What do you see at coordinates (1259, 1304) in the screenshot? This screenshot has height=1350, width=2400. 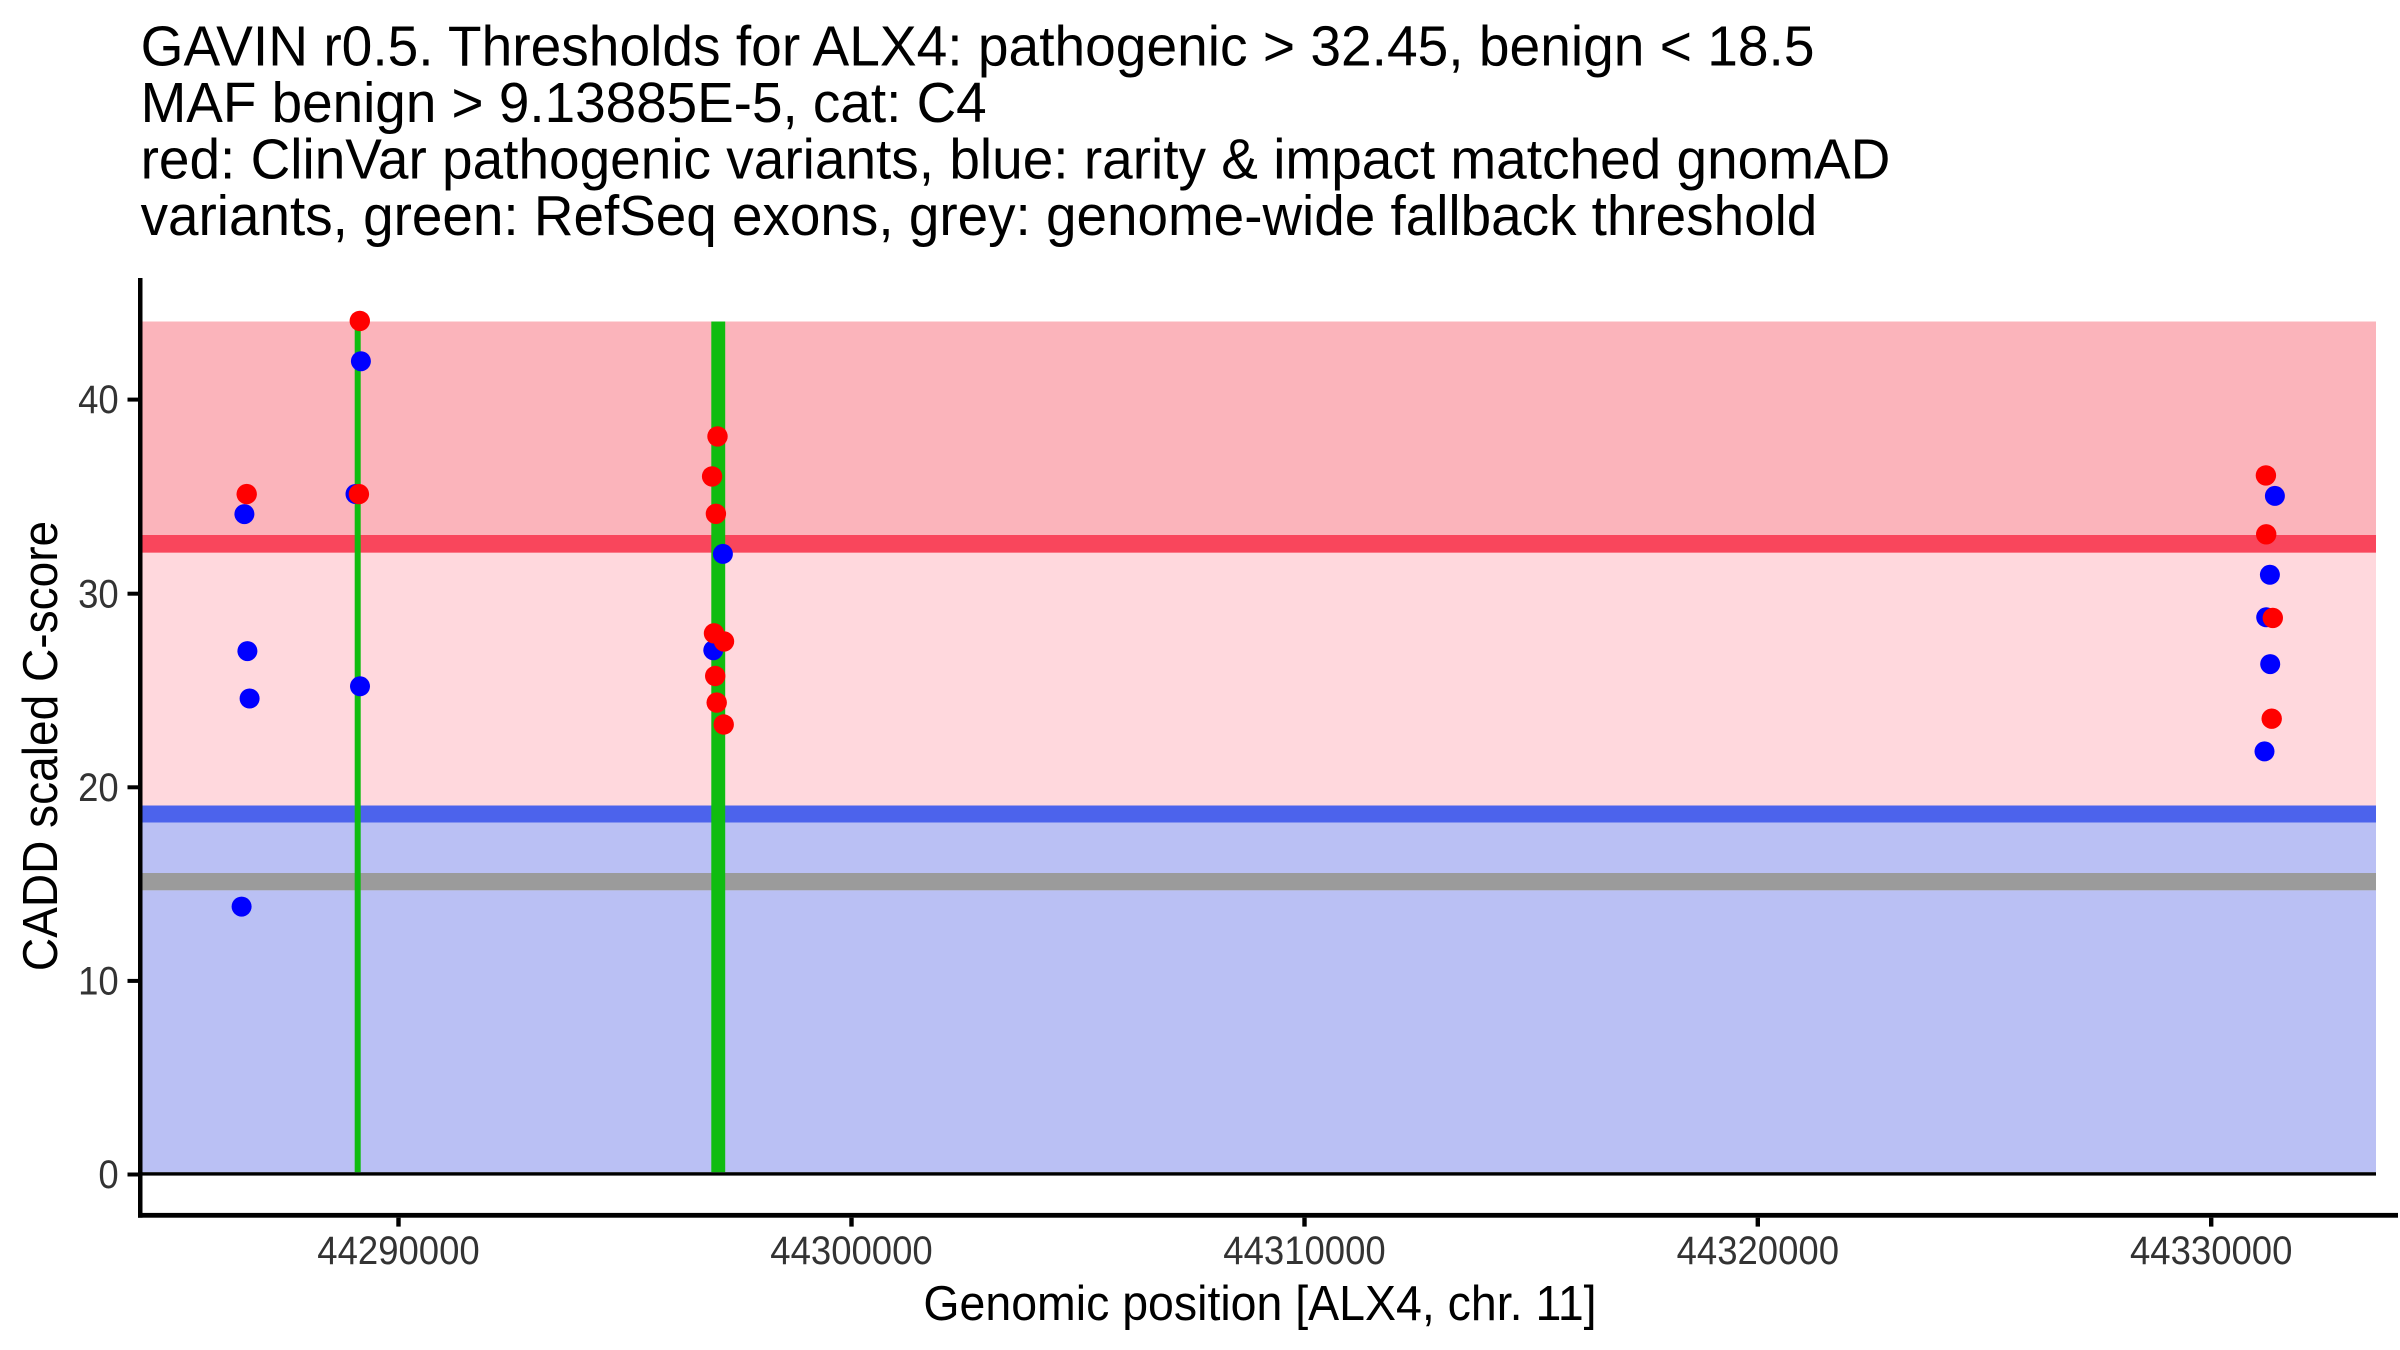 I see `svg-text:Genomic position [ALX4, chr. 1: Genomic position [ALX4, chr. 11]` at bounding box center [1259, 1304].